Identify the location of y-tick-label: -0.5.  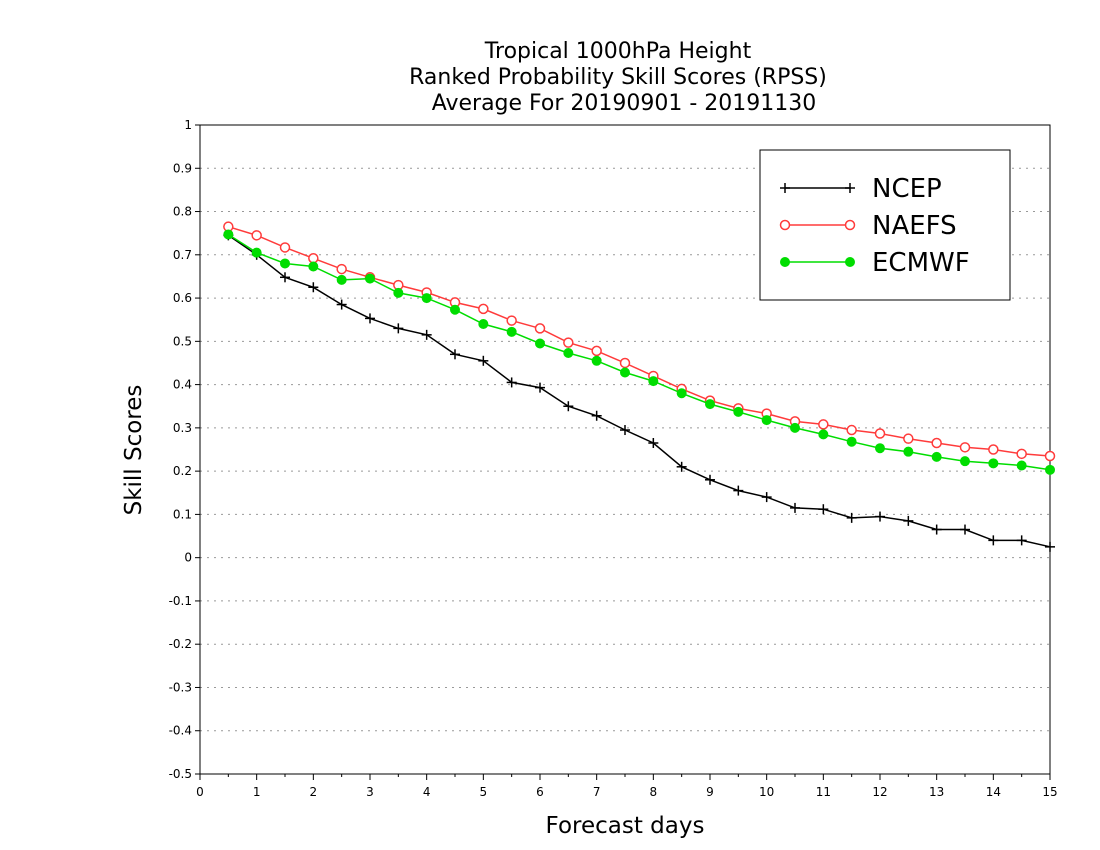
(180, 774).